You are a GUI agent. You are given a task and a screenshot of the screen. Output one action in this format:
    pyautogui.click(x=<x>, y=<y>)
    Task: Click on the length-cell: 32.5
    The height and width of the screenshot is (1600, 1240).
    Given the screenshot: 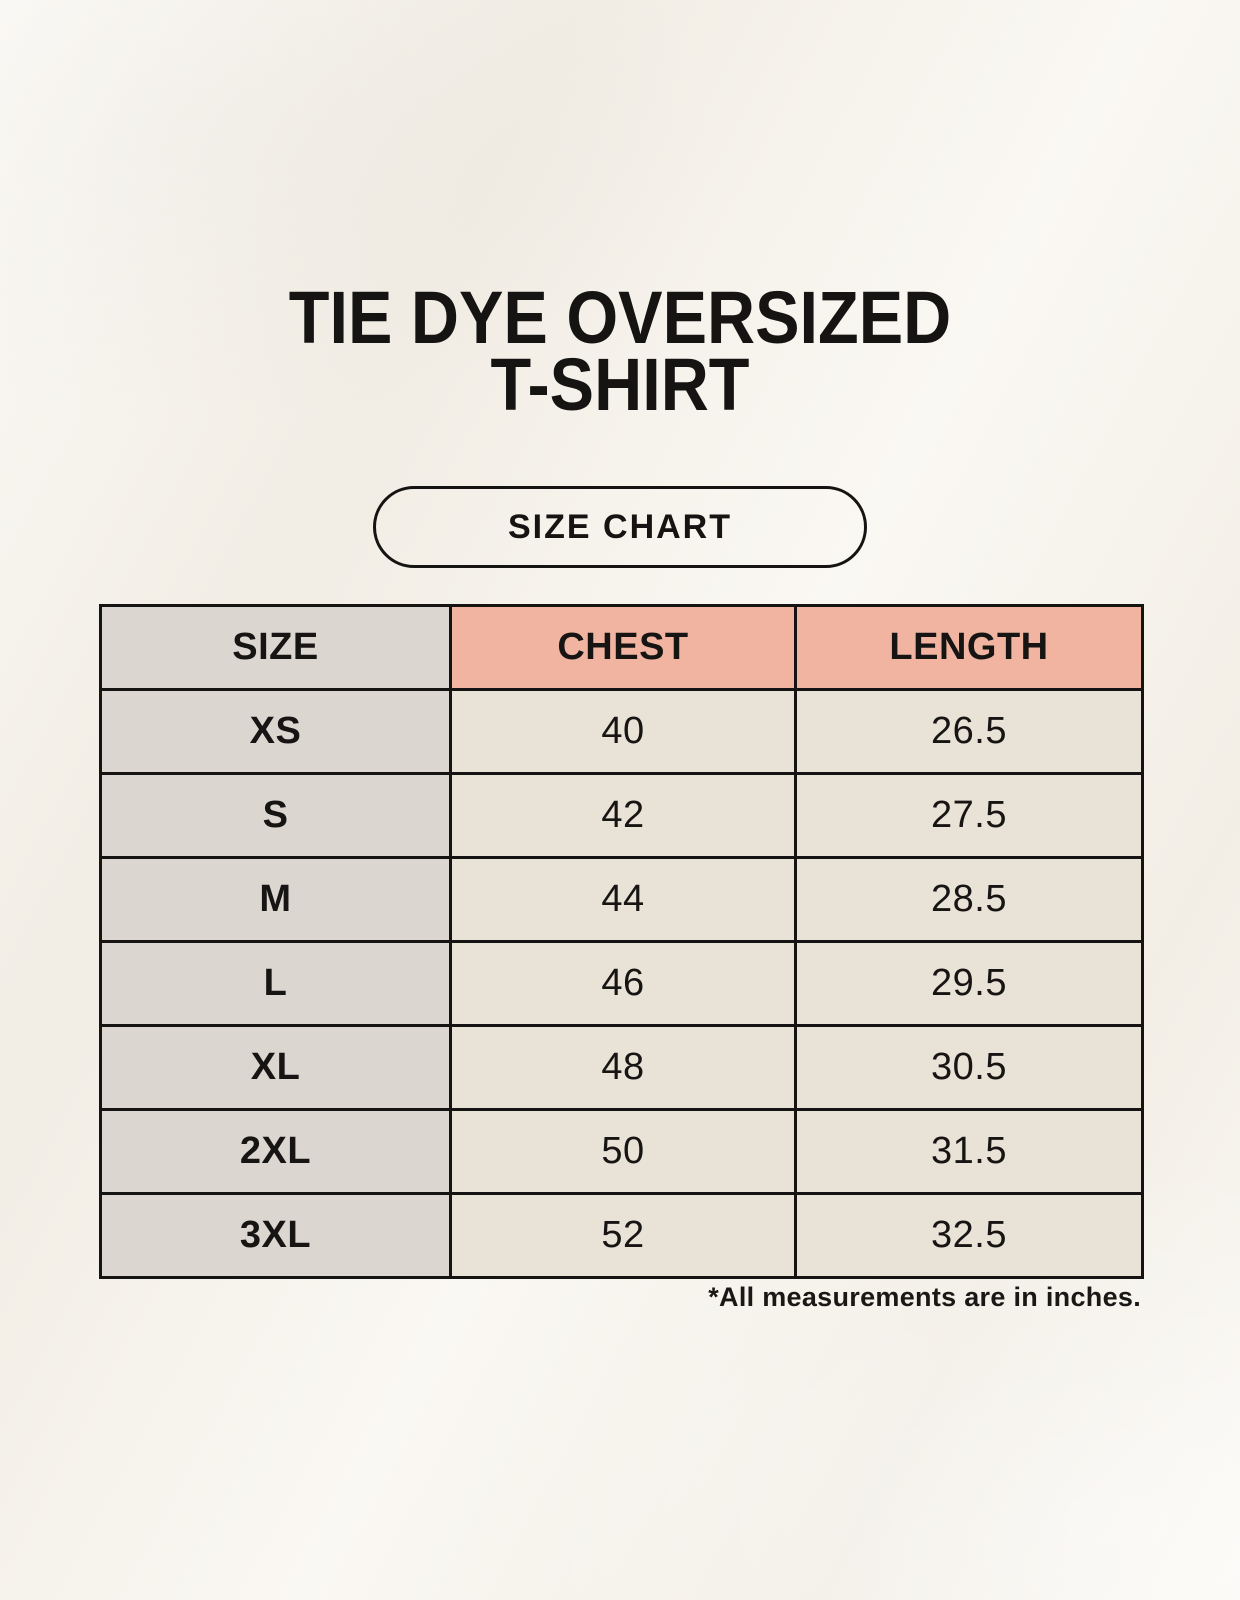 What is the action you would take?
    pyautogui.click(x=969, y=1235)
    